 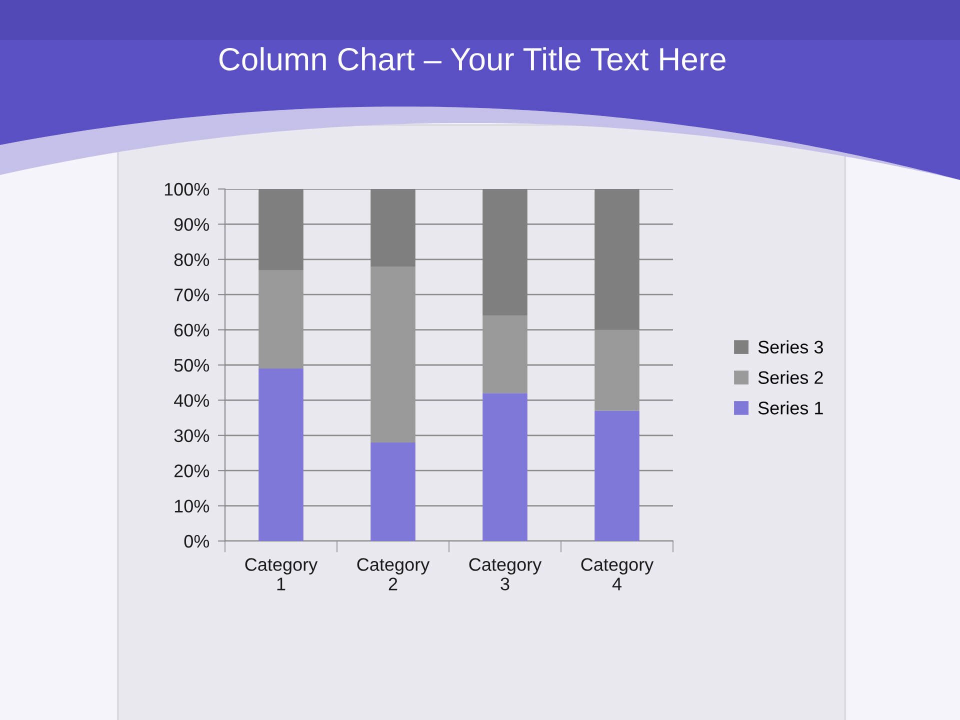 I want to click on y-tick-label: 70%, so click(x=192, y=295).